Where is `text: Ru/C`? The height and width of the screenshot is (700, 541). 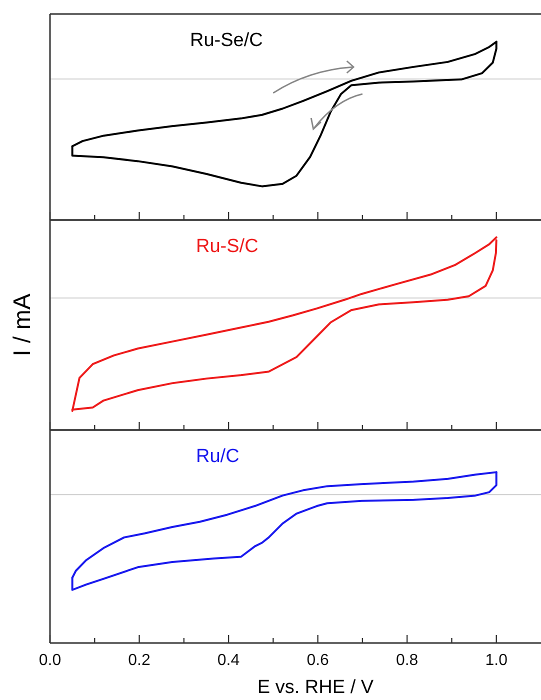
text: Ru/C is located at coordinates (218, 456).